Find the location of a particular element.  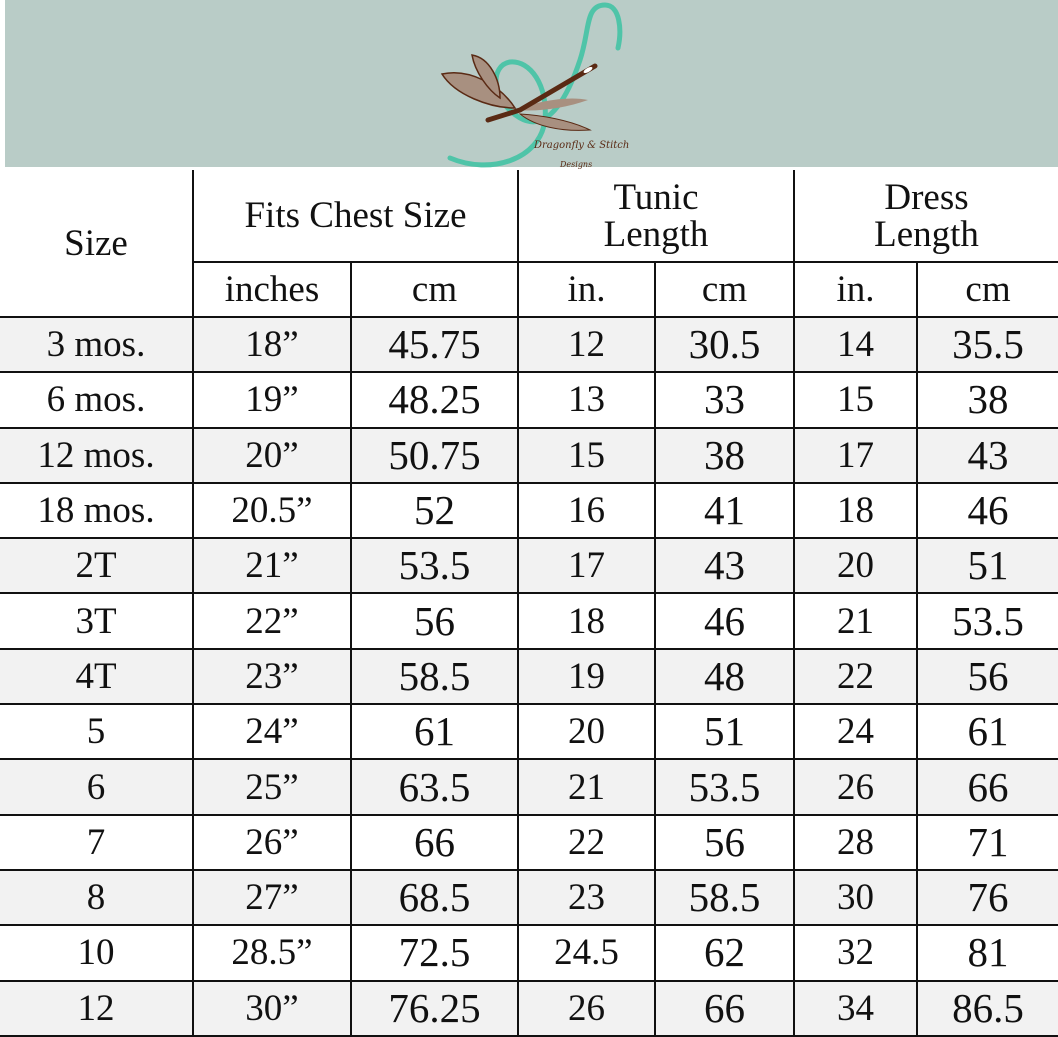

cell-chest-inches: 28.5” is located at coordinates (272, 953).